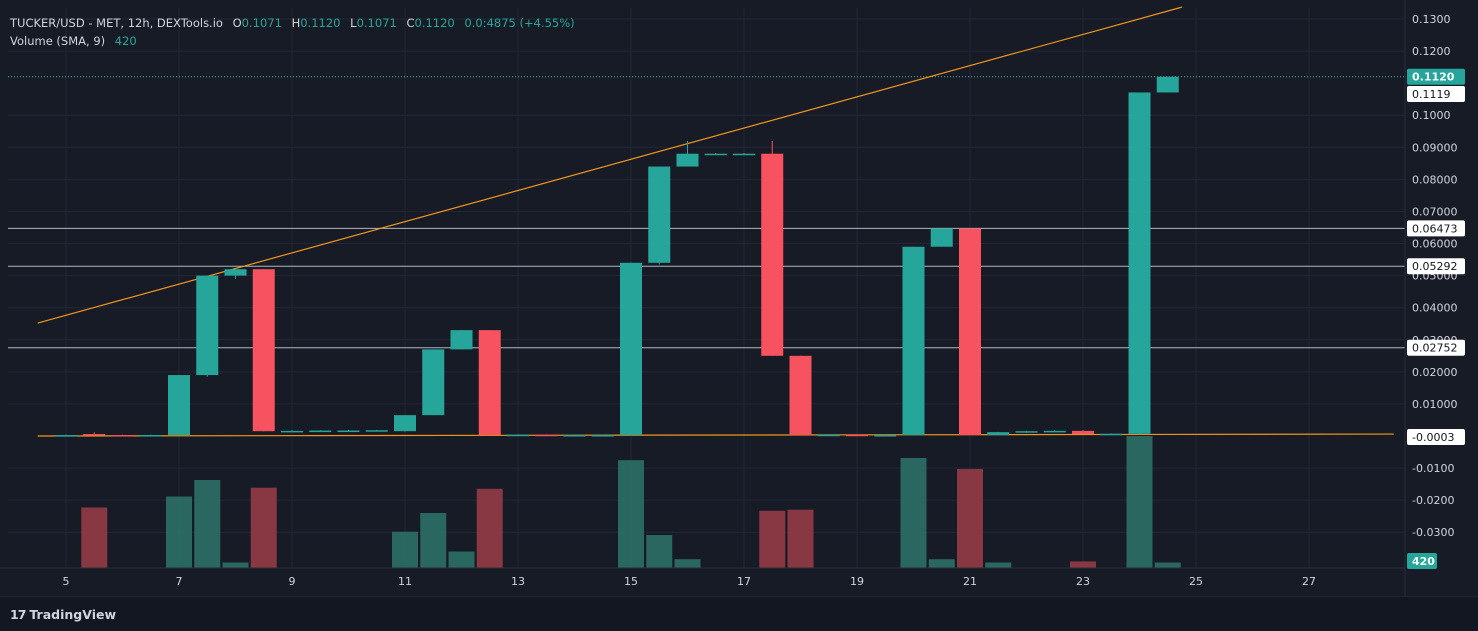 The image size is (1478, 631). What do you see at coordinates (292, 581) in the screenshot?
I see `time-axis-label: 9` at bounding box center [292, 581].